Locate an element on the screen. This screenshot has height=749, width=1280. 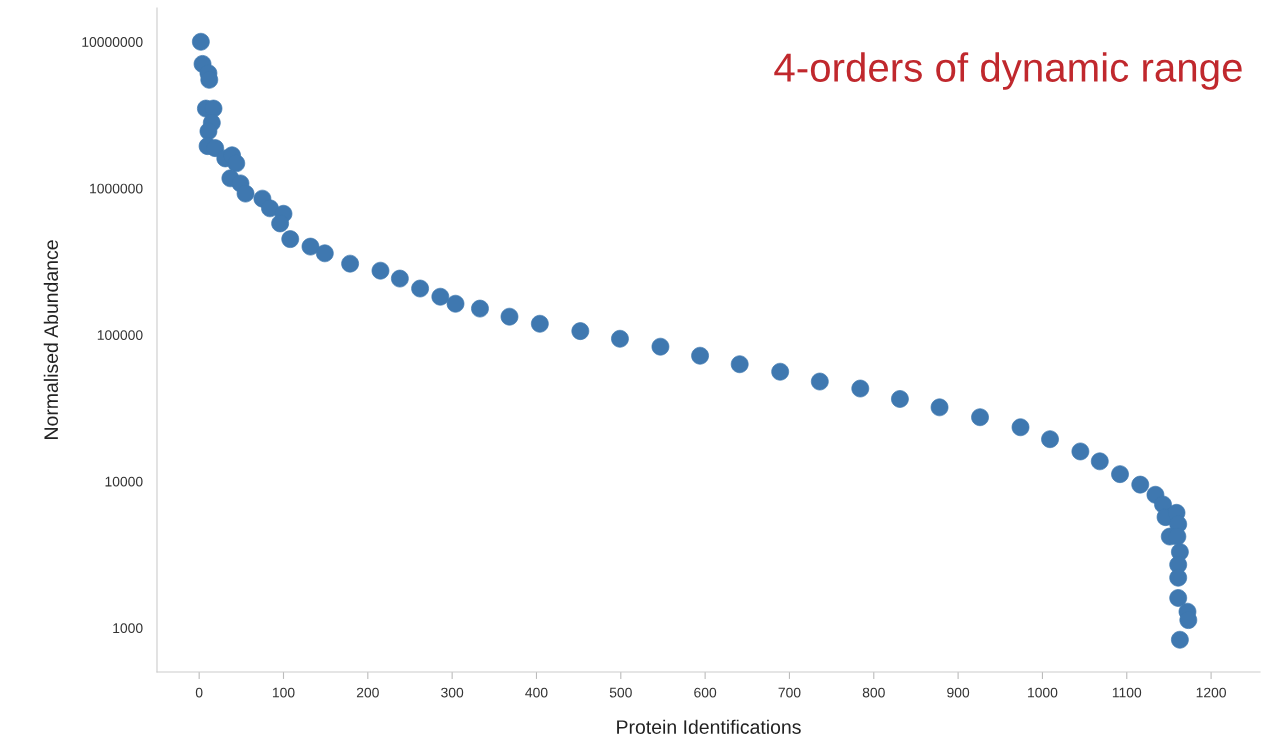
y-tick-label: 10000000 is located at coordinates (112, 42).